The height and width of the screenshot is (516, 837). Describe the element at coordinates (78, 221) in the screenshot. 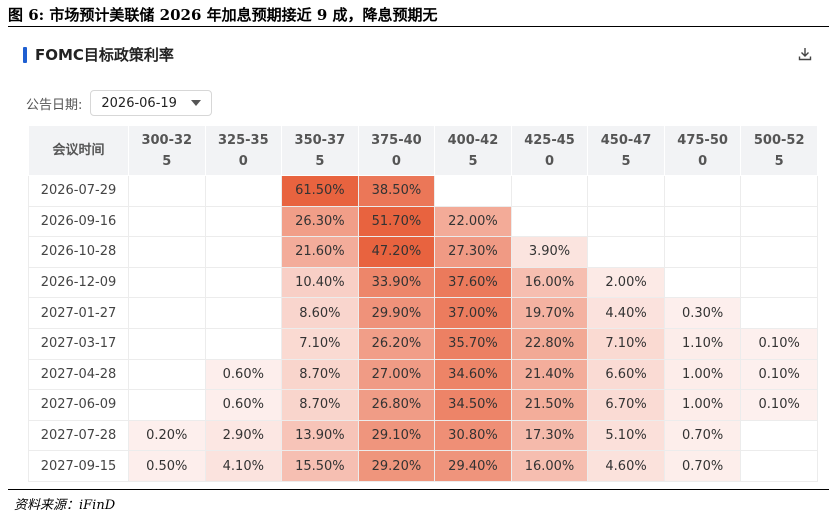

I see `meeting-date-cell: 2026-09-16` at that location.